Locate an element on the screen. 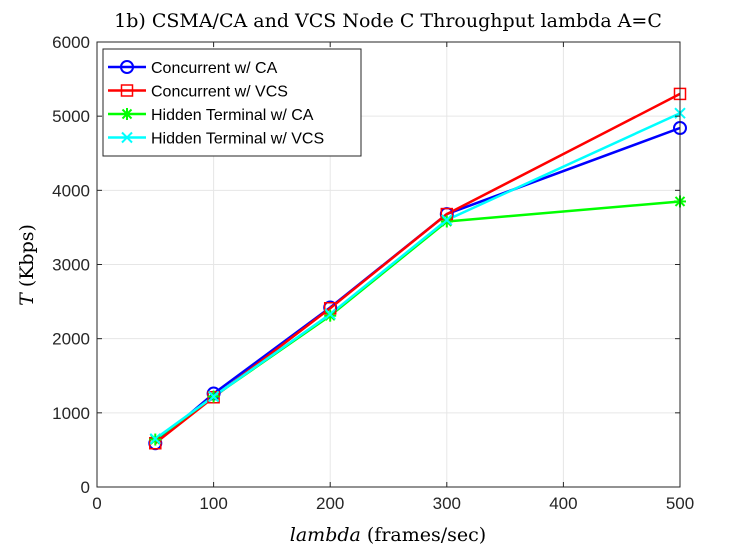 The height and width of the screenshot is (550, 750). x-tick-label: 200 is located at coordinates (330, 503).